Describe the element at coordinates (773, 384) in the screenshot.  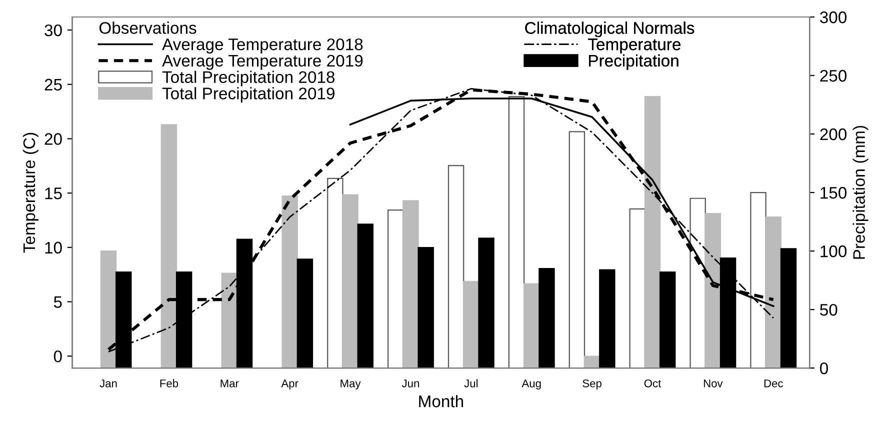
I see `x-tick-label: Dec` at that location.